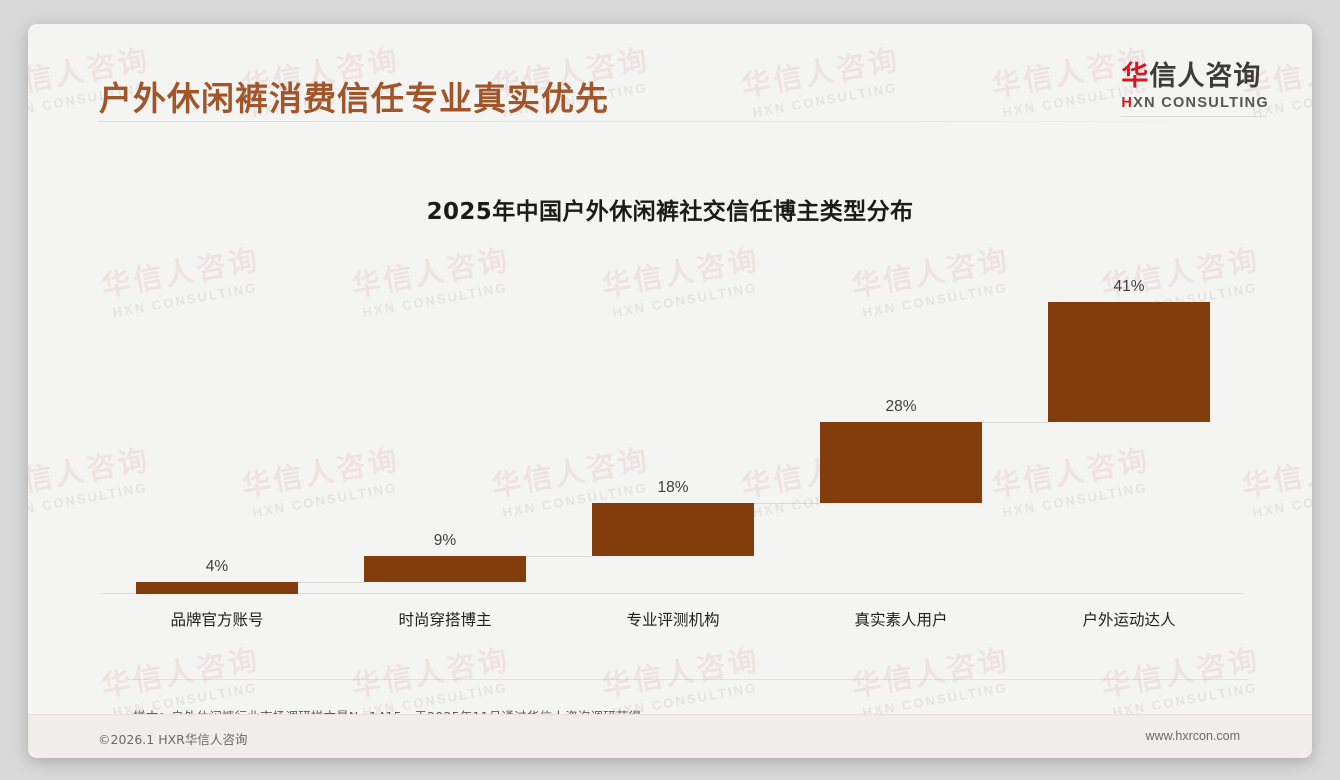 This screenshot has height=780, width=1340. What do you see at coordinates (1192, 736) in the screenshot?
I see `footer-website: www.hxrcon.com` at bounding box center [1192, 736].